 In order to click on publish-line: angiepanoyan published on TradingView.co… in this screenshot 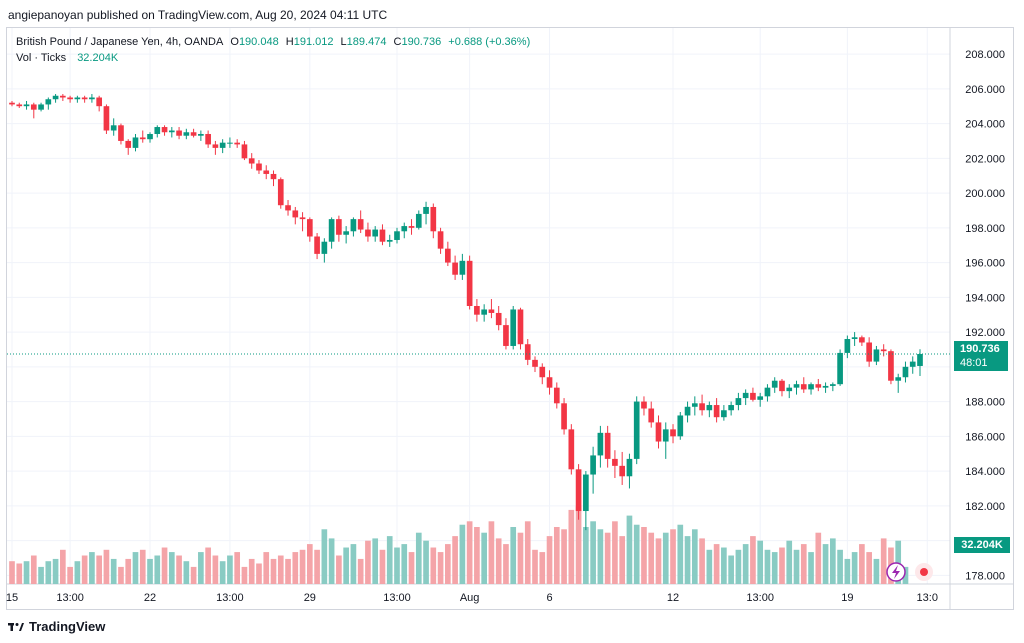, I will do `click(198, 15)`.